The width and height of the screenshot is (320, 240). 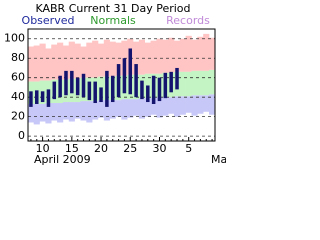 I want to click on x-tick-label: 20, so click(x=101, y=148).